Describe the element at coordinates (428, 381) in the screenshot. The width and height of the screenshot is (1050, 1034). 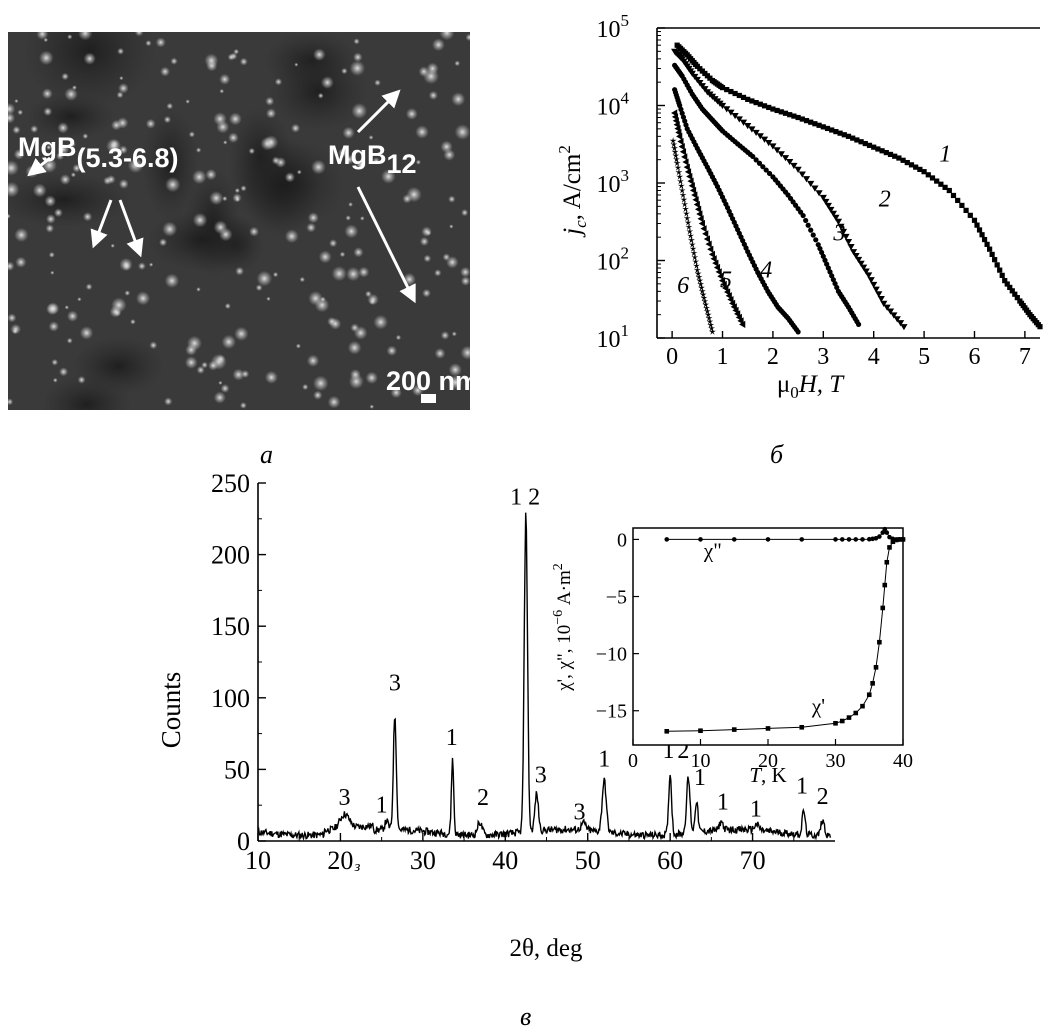
I see `scale-bar-label: 200 nm` at that location.